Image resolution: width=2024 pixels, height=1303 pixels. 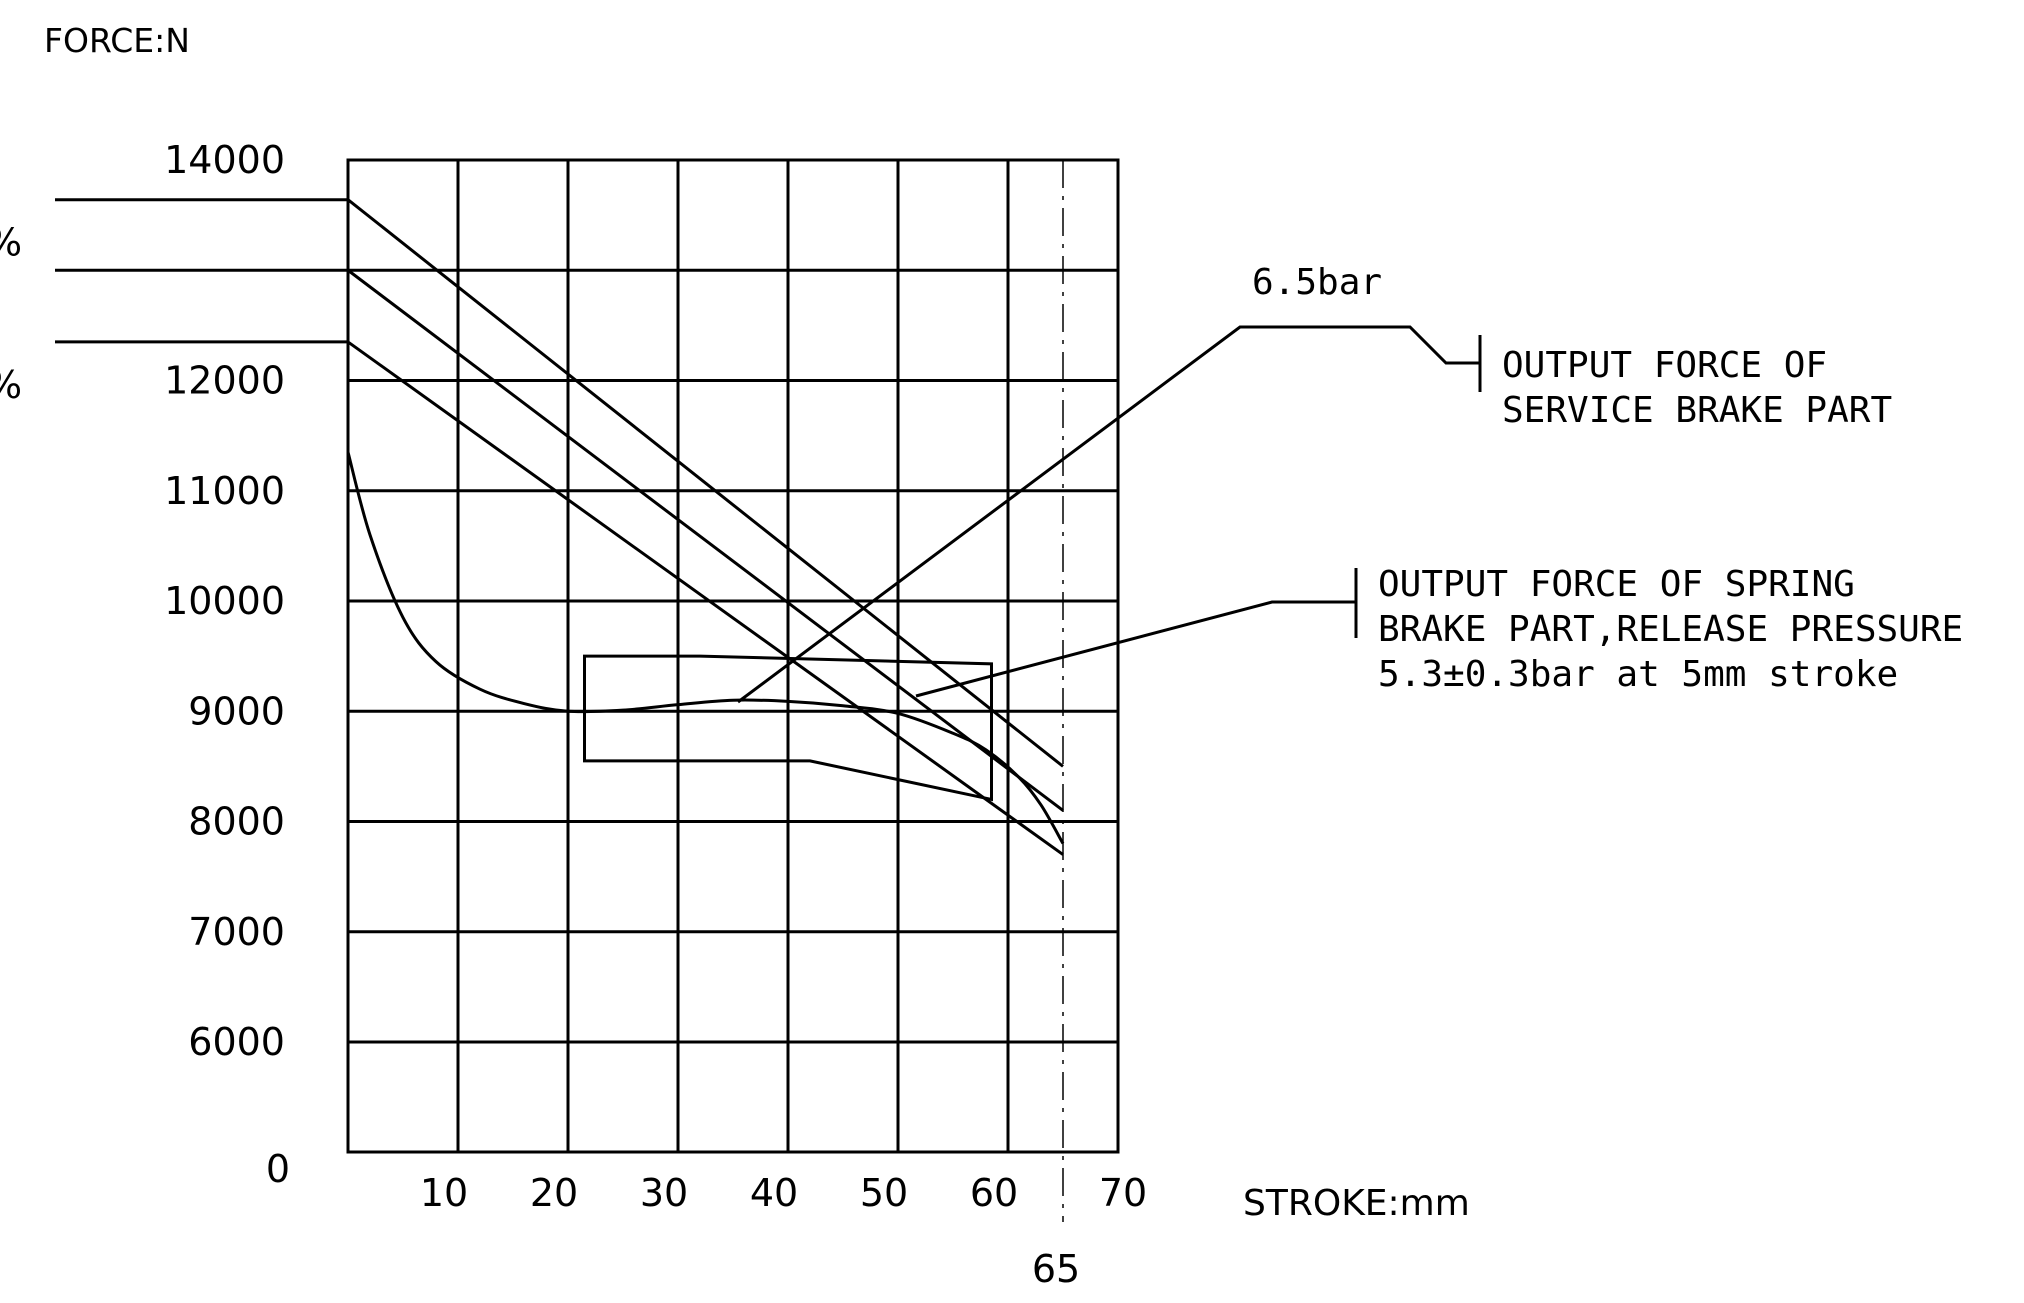 I want to click on x-axis-title: STROKE:mm, so click(x=1356, y=1203).